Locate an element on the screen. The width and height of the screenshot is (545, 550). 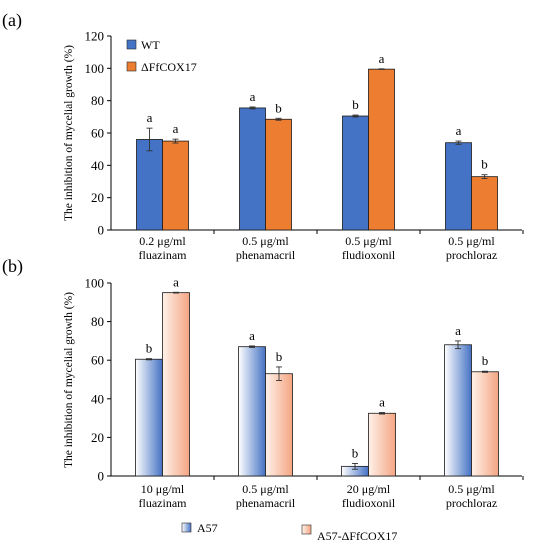
legend-swatch-wt is located at coordinates (131, 44).